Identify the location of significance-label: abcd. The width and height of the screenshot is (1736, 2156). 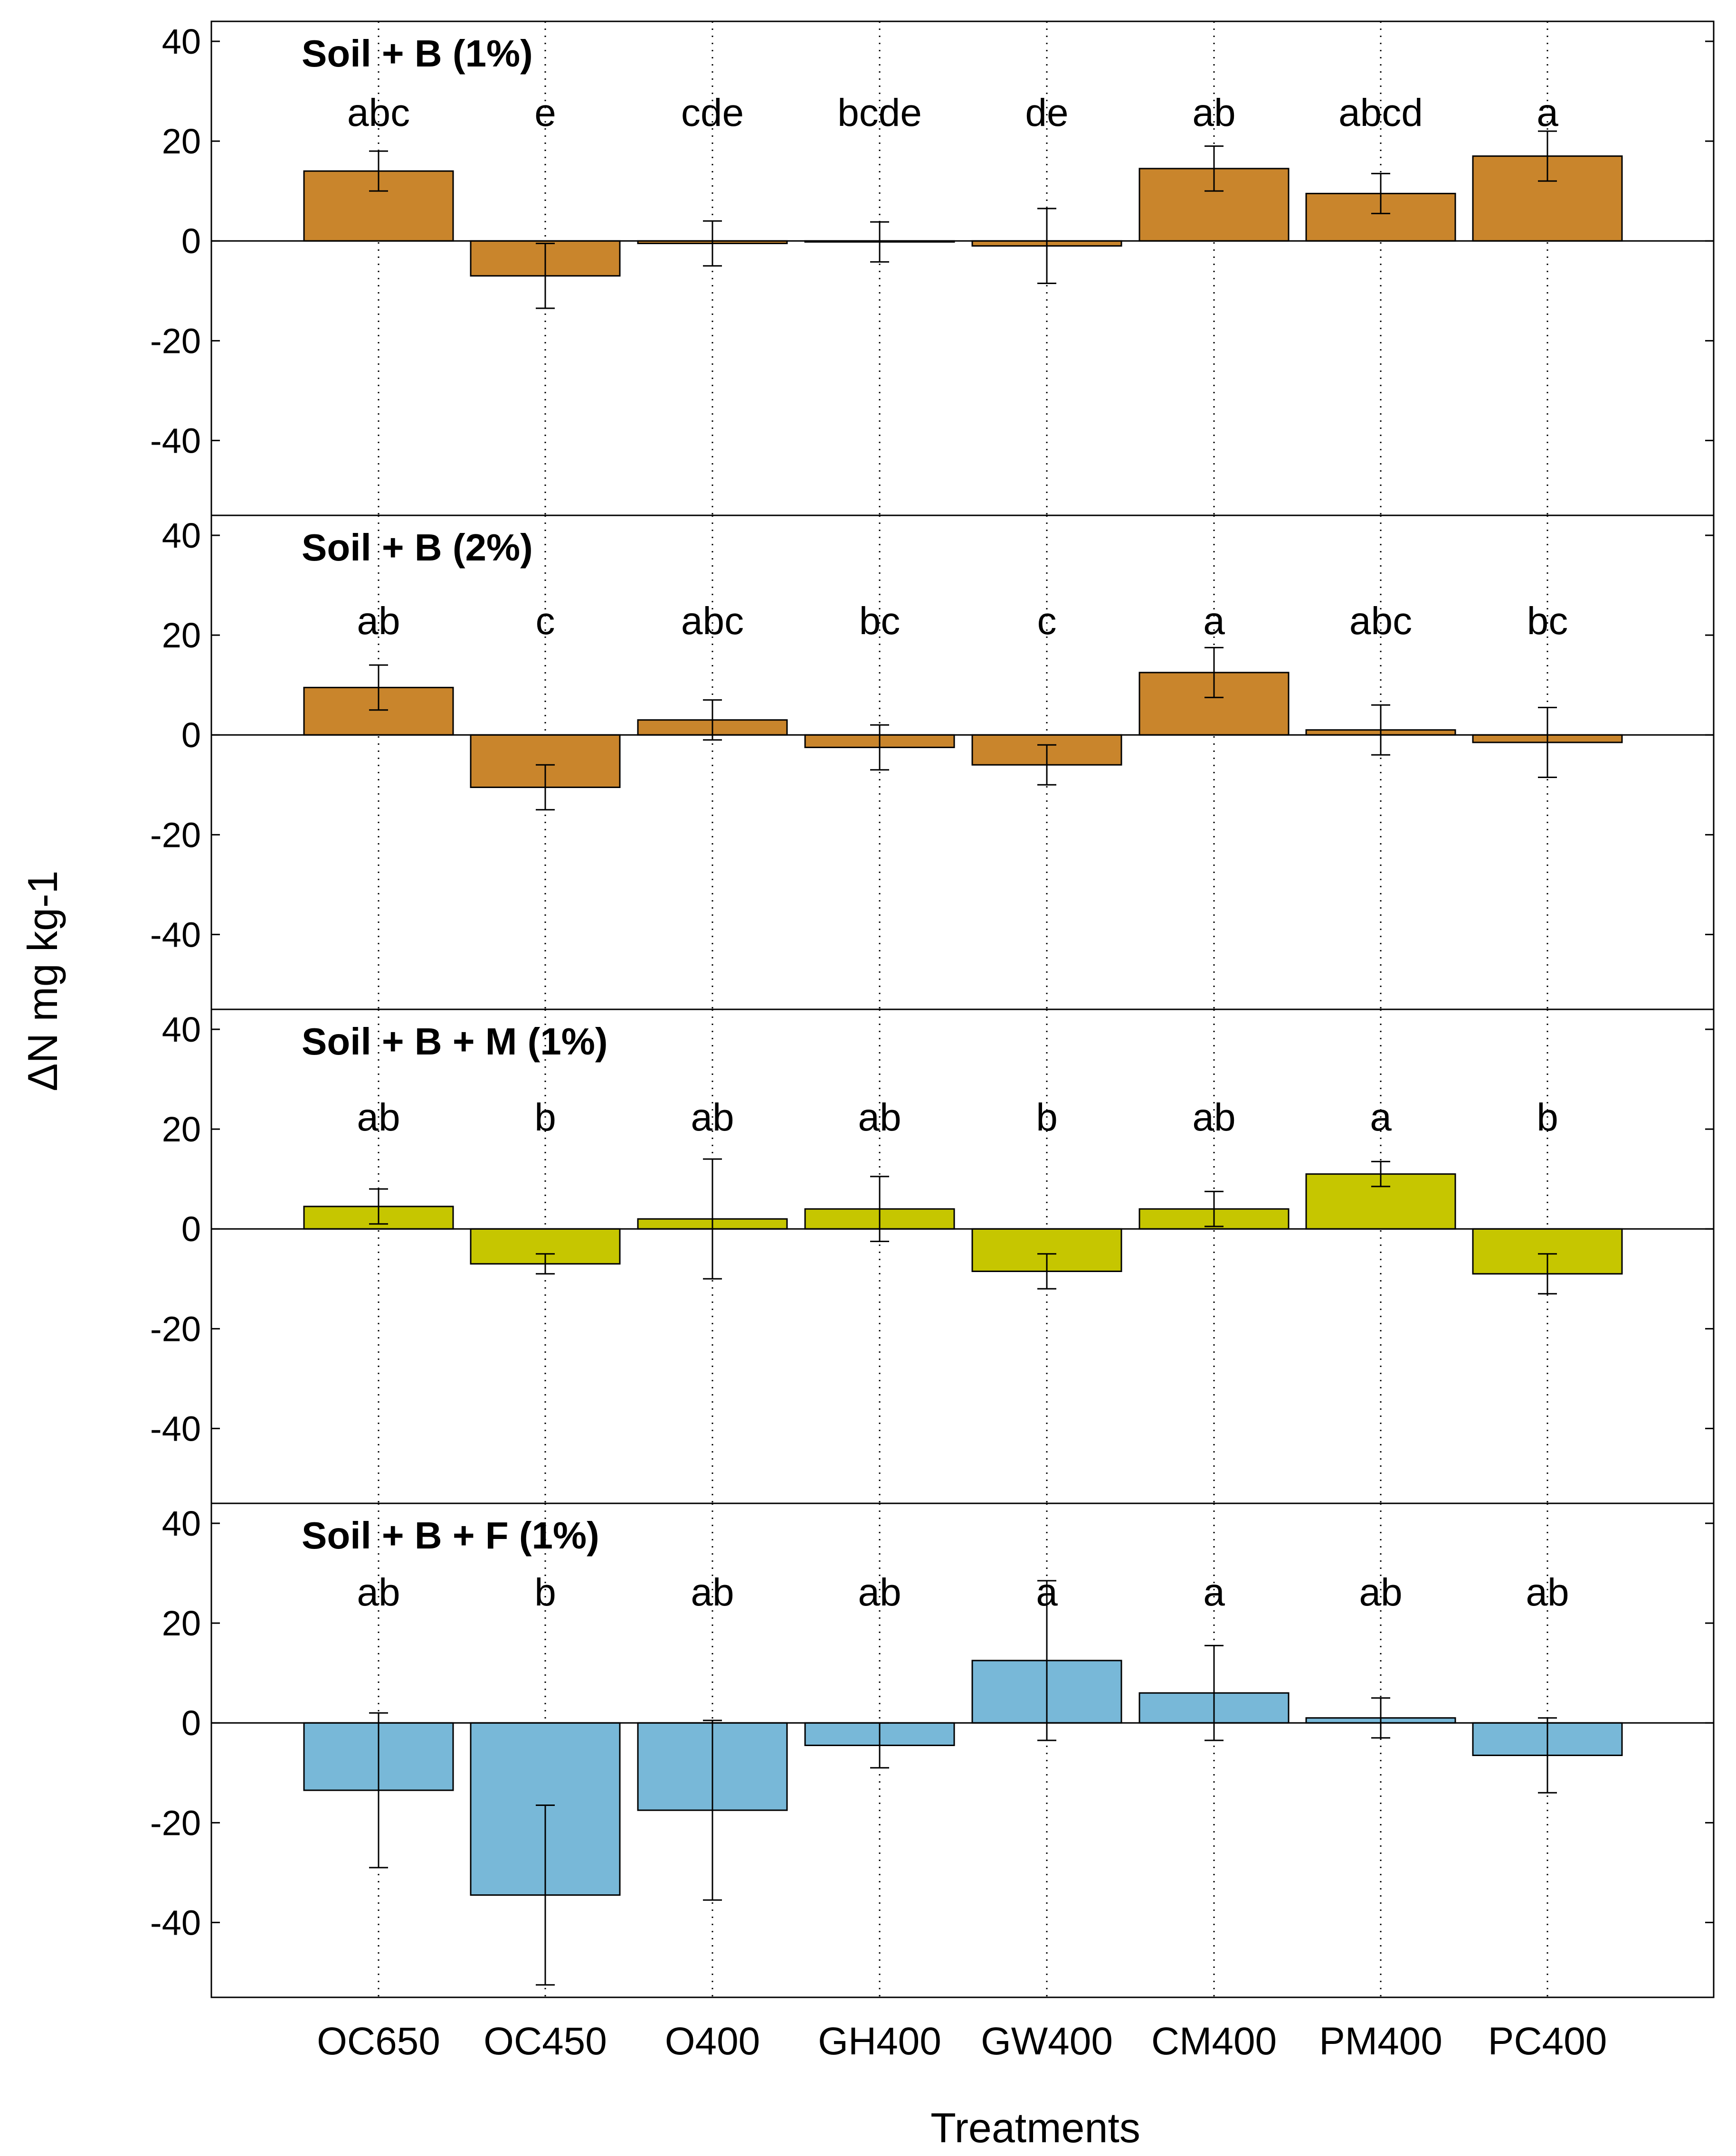
(1381, 112).